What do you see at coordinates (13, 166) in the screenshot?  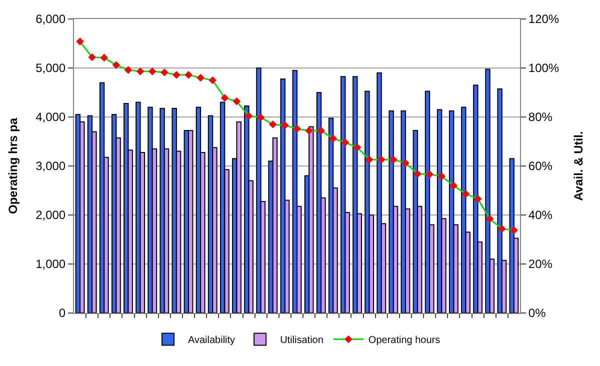 I see `y-axis-title: Operating hrs pa` at bounding box center [13, 166].